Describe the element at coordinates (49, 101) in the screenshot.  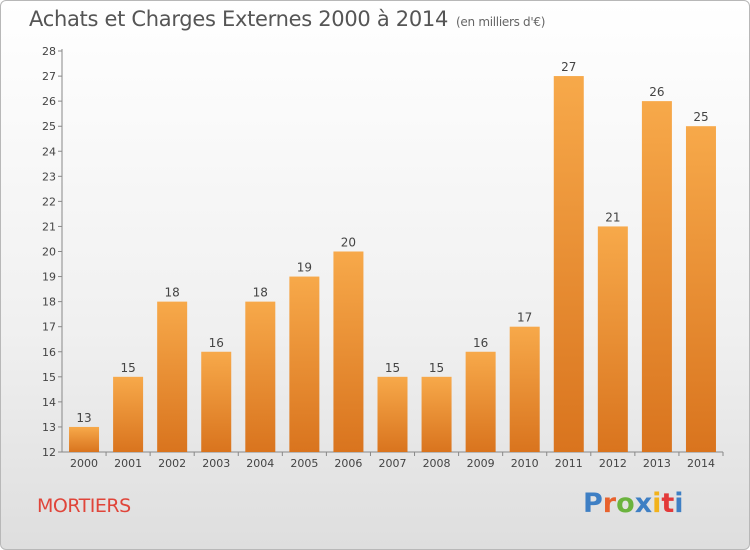
I see `y-tick-label: 26` at that location.